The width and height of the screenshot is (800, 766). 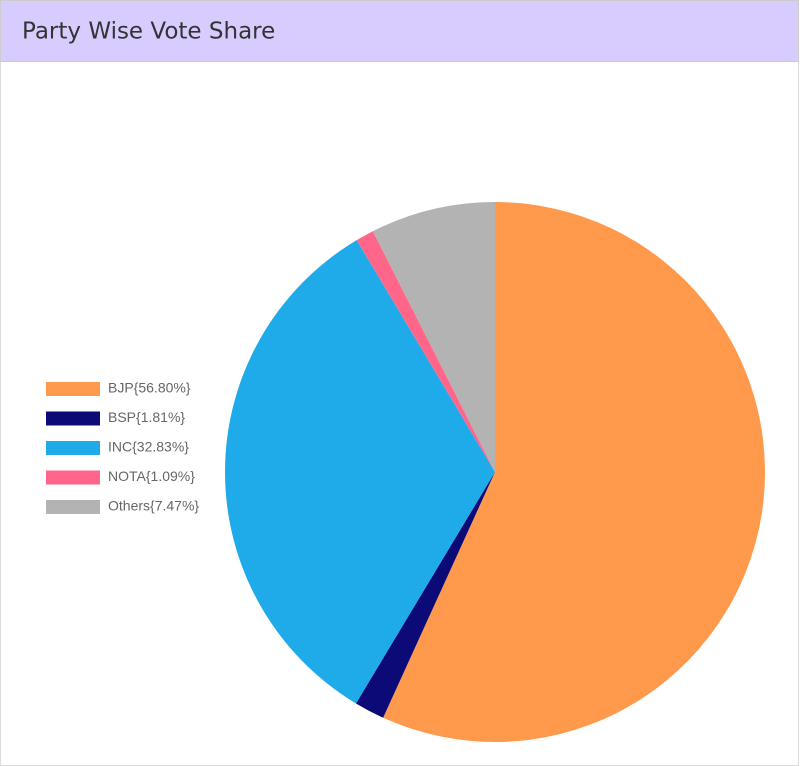 What do you see at coordinates (151, 476) in the screenshot?
I see `legend-label: NOTA{1.09%}` at bounding box center [151, 476].